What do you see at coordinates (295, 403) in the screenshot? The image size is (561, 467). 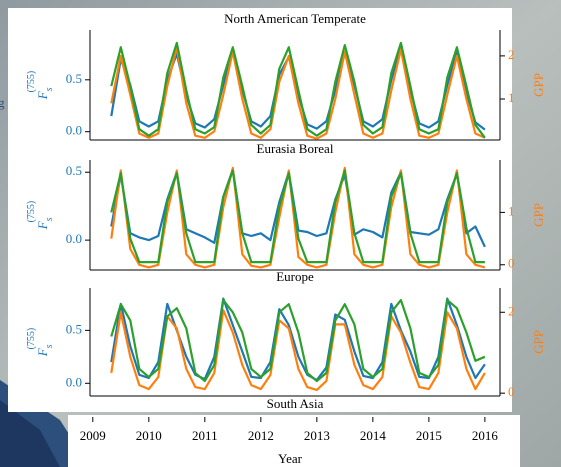 I see `chart-title: South Asia` at bounding box center [295, 403].